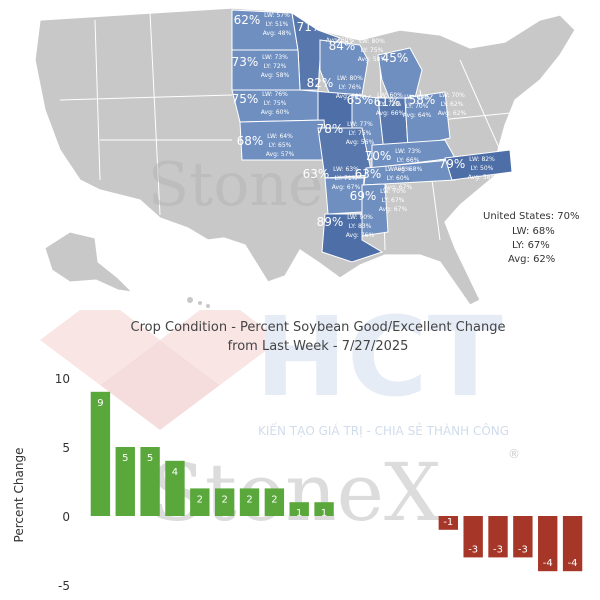 This screenshot has width=600, height=600. Describe the element at coordinates (62, 379) in the screenshot. I see `y-tick-label: 10` at that location.